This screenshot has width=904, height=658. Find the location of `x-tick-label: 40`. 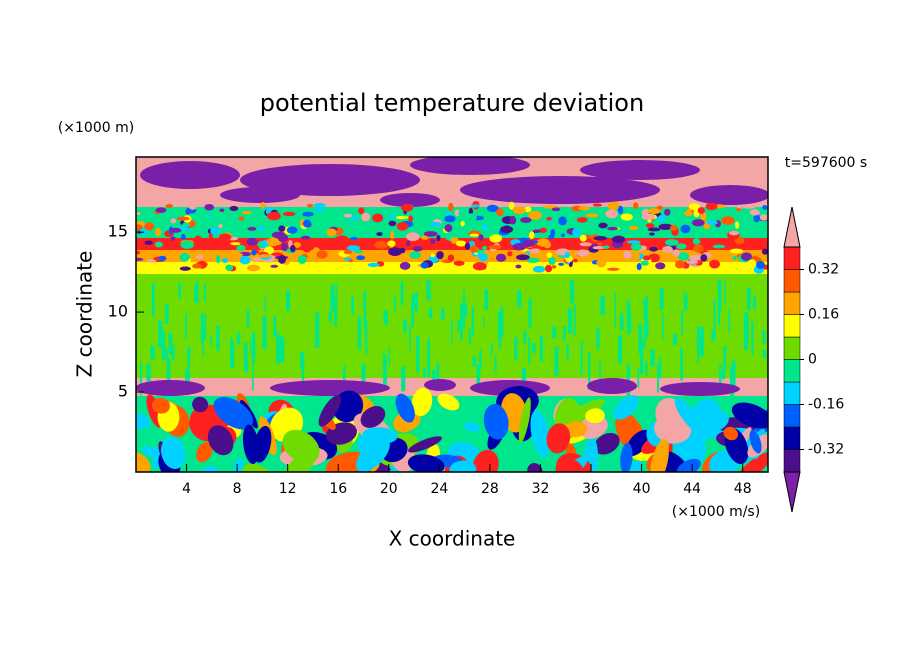

x-tick-label: 40 is located at coordinates (642, 489).